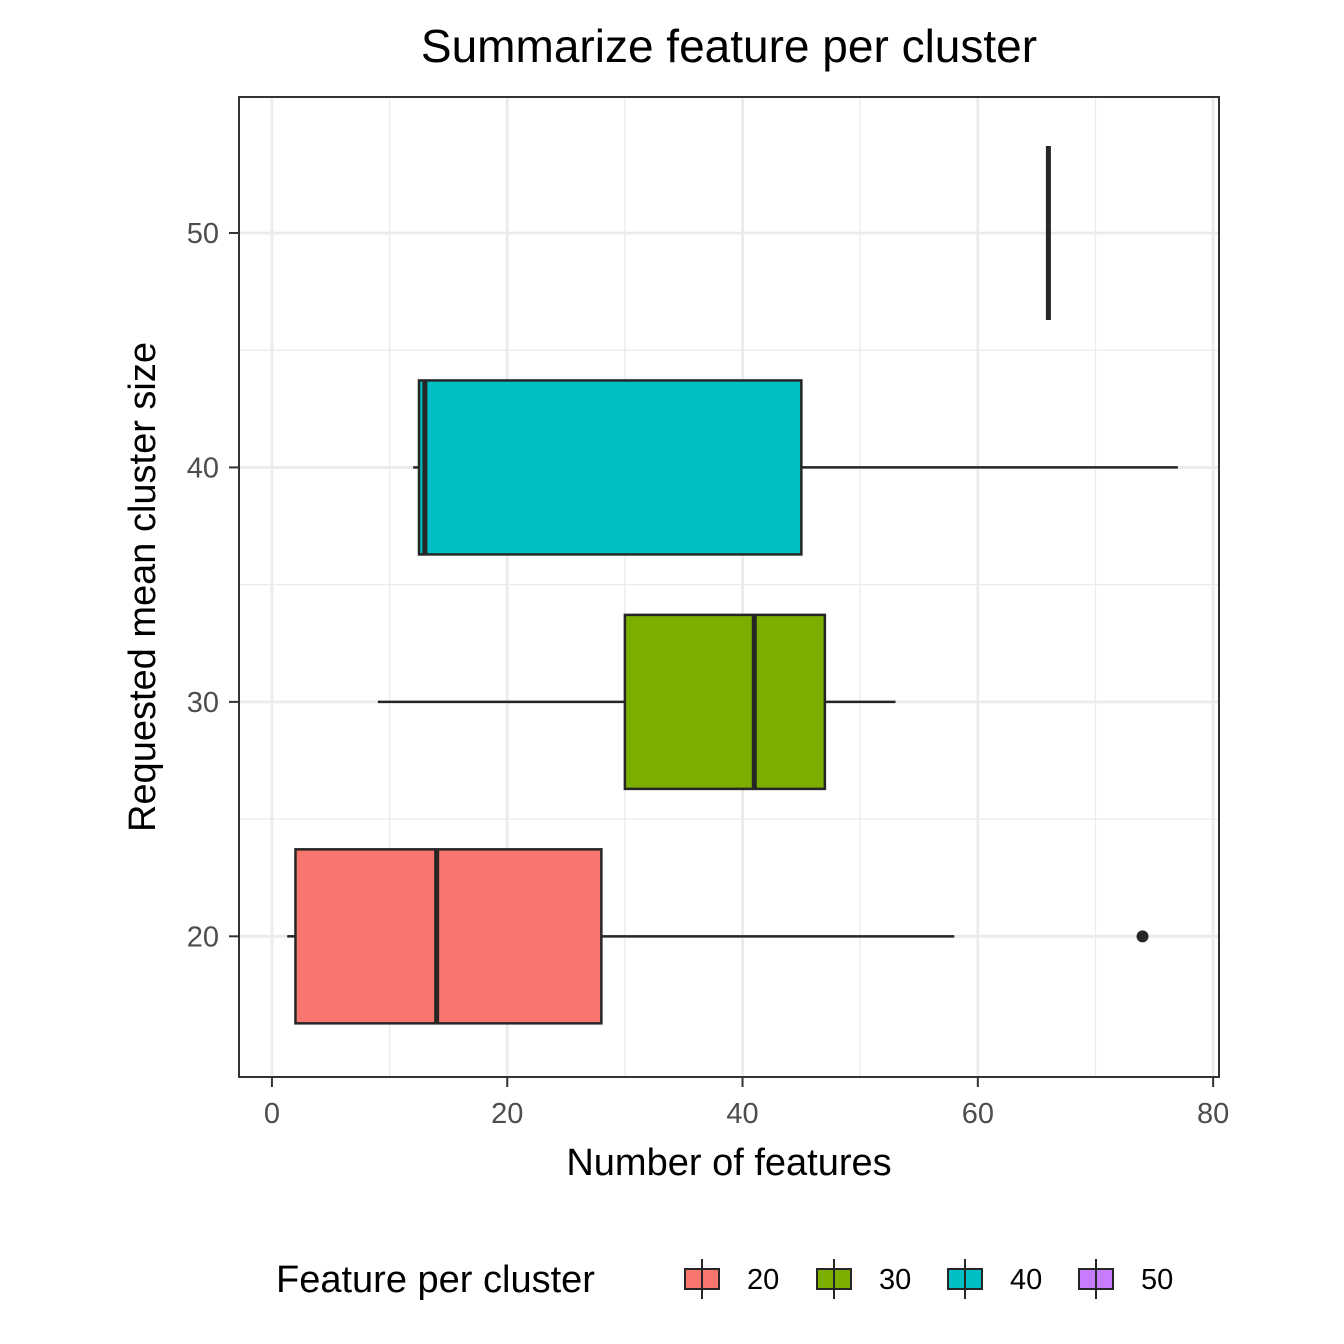 Image resolution: width=1344 pixels, height=1344 pixels. What do you see at coordinates (863, 1279) in the screenshot?
I see `legend-item-30: 30` at bounding box center [863, 1279].